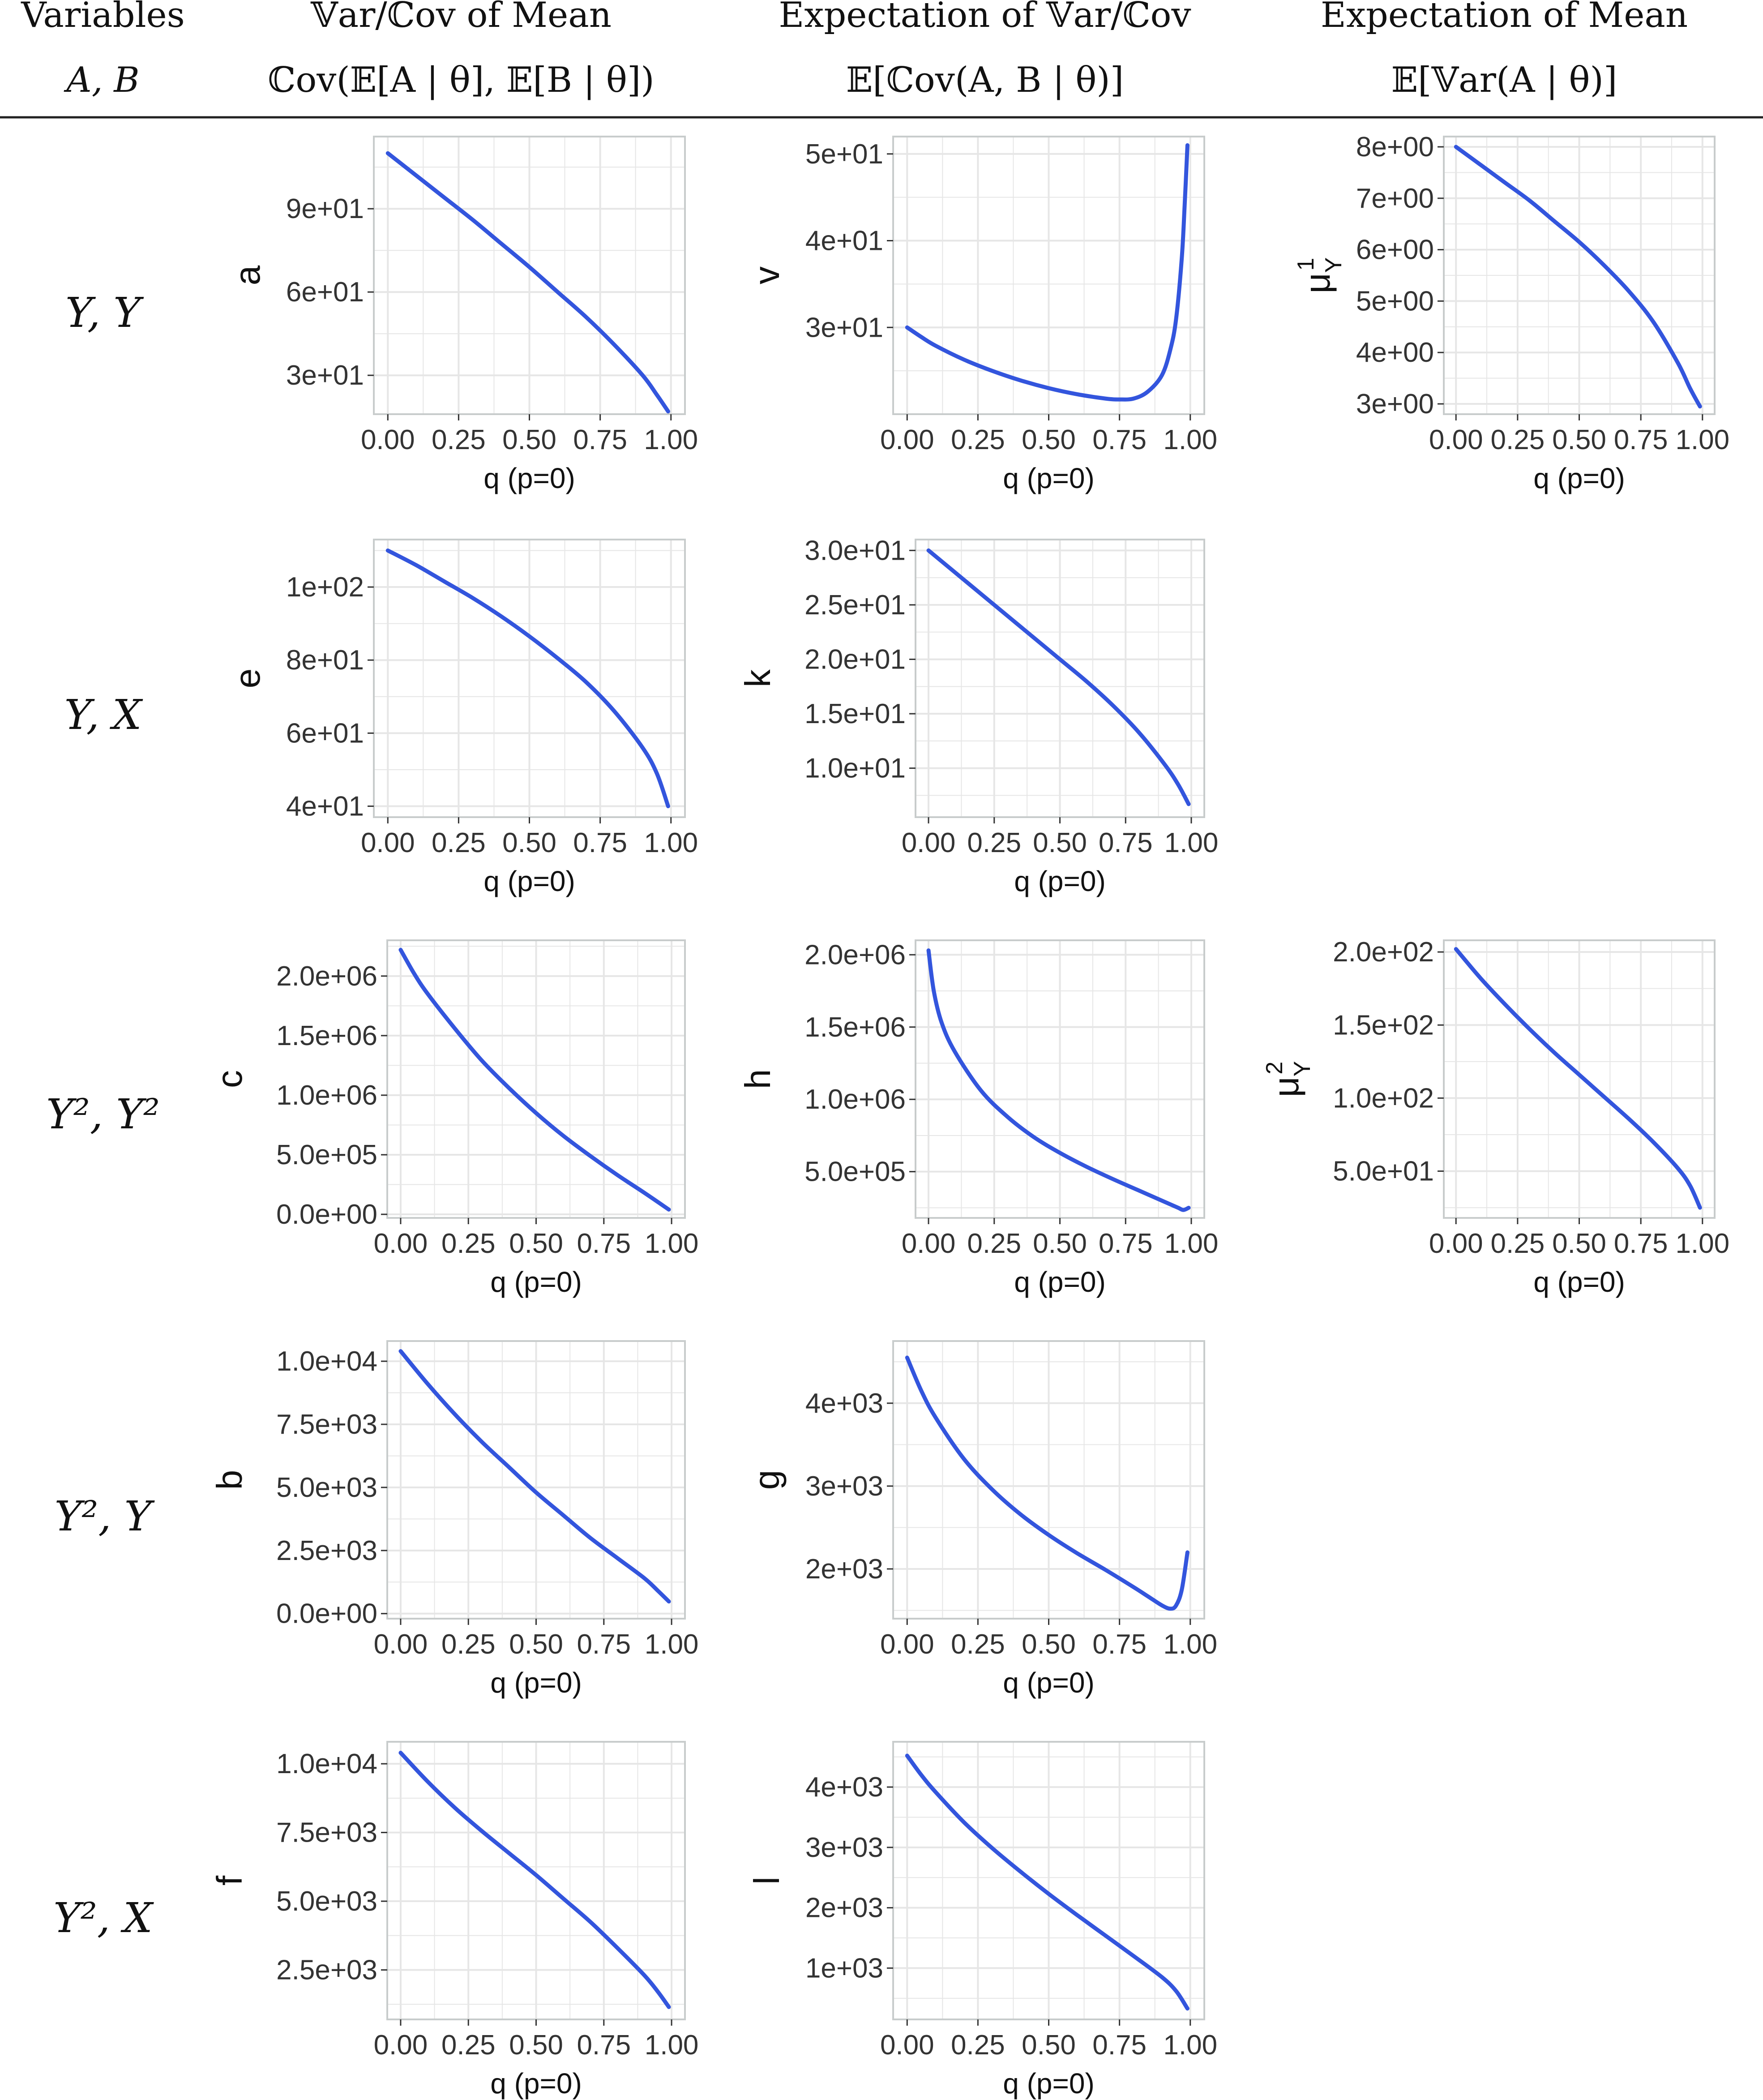 Image resolution: width=1763 pixels, height=2100 pixels. What do you see at coordinates (105, 1516) in the screenshot?
I see `row-label-y2-y: Y², Y` at bounding box center [105, 1516].